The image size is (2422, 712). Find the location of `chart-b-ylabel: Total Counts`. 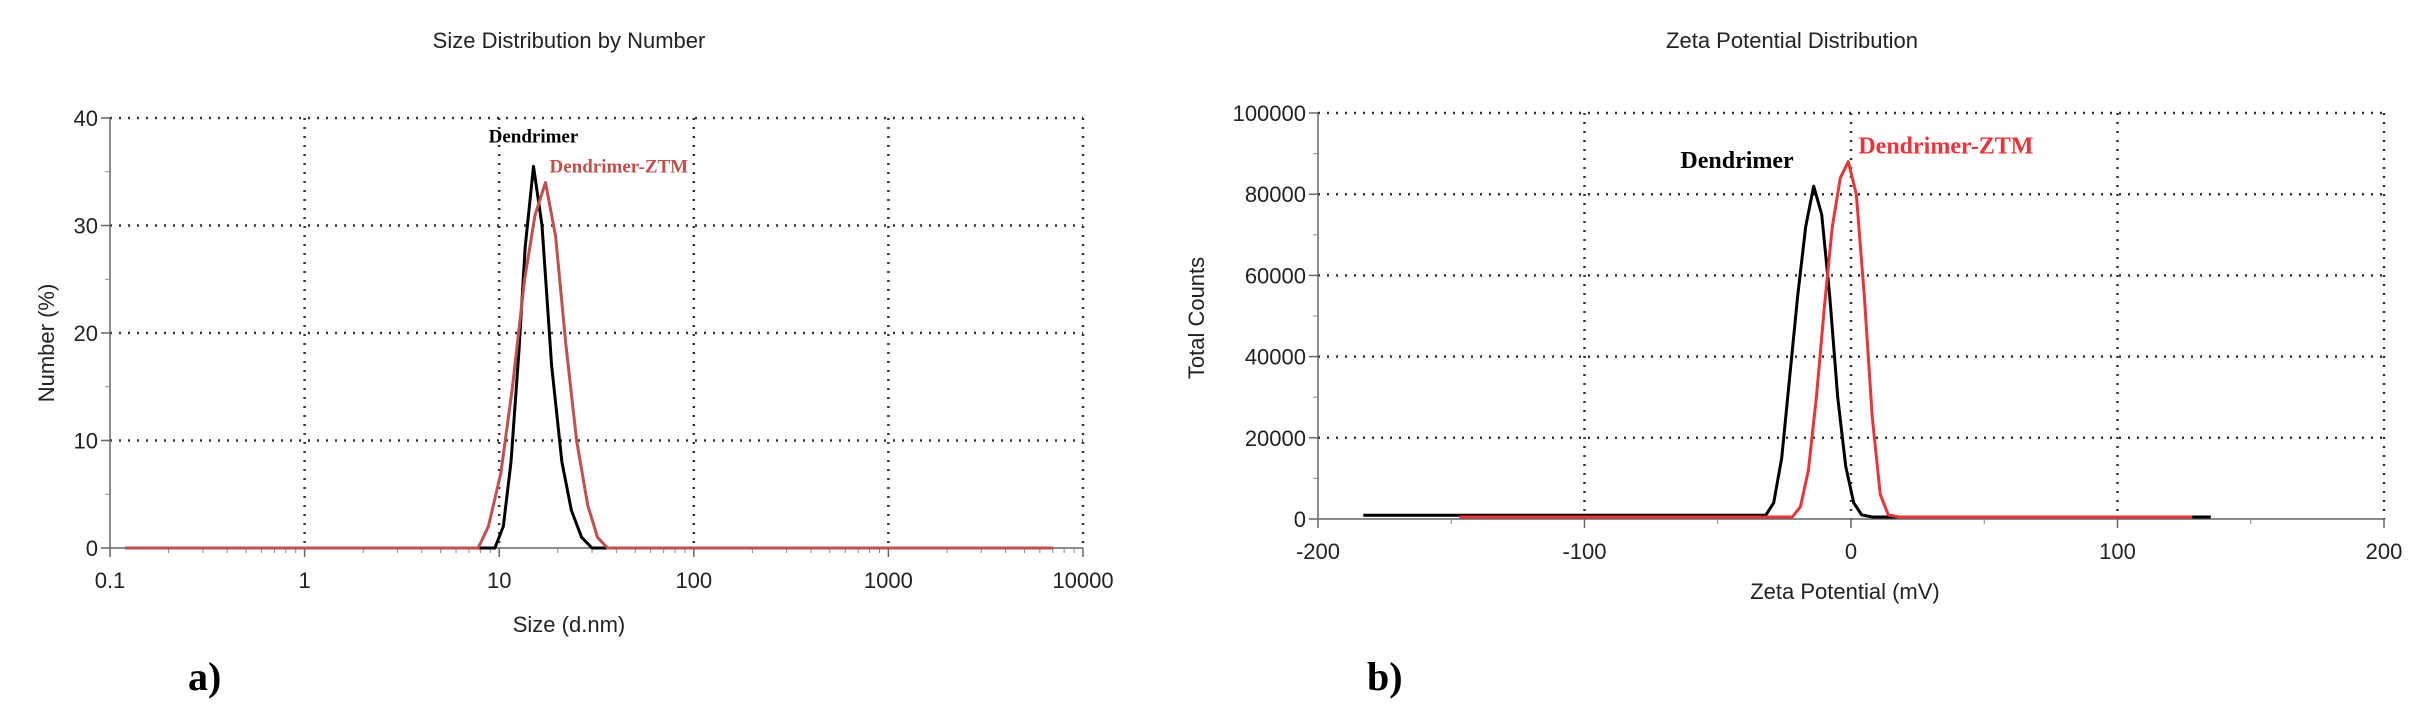

chart-b-ylabel: Total Counts is located at coordinates (1196, 318).